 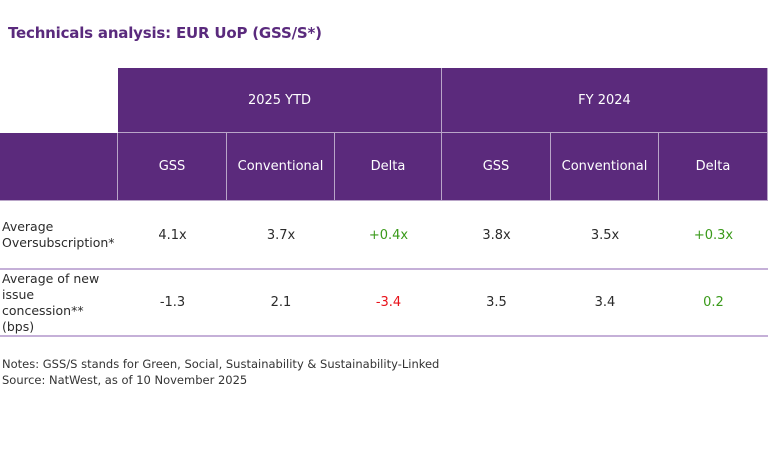 I want to click on table-cell: 2.1, so click(x=281, y=302).